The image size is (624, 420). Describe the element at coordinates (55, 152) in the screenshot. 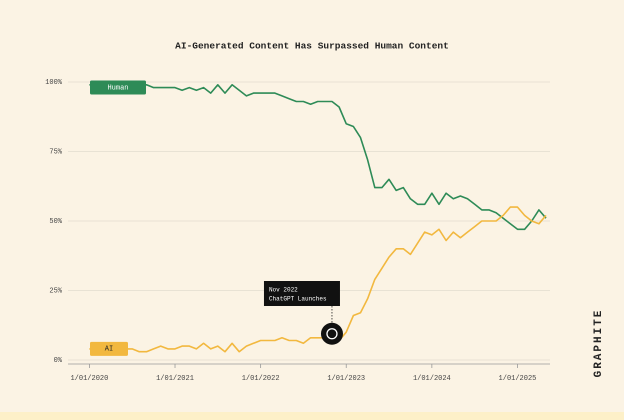

I see `y-tick-label: 75%` at that location.